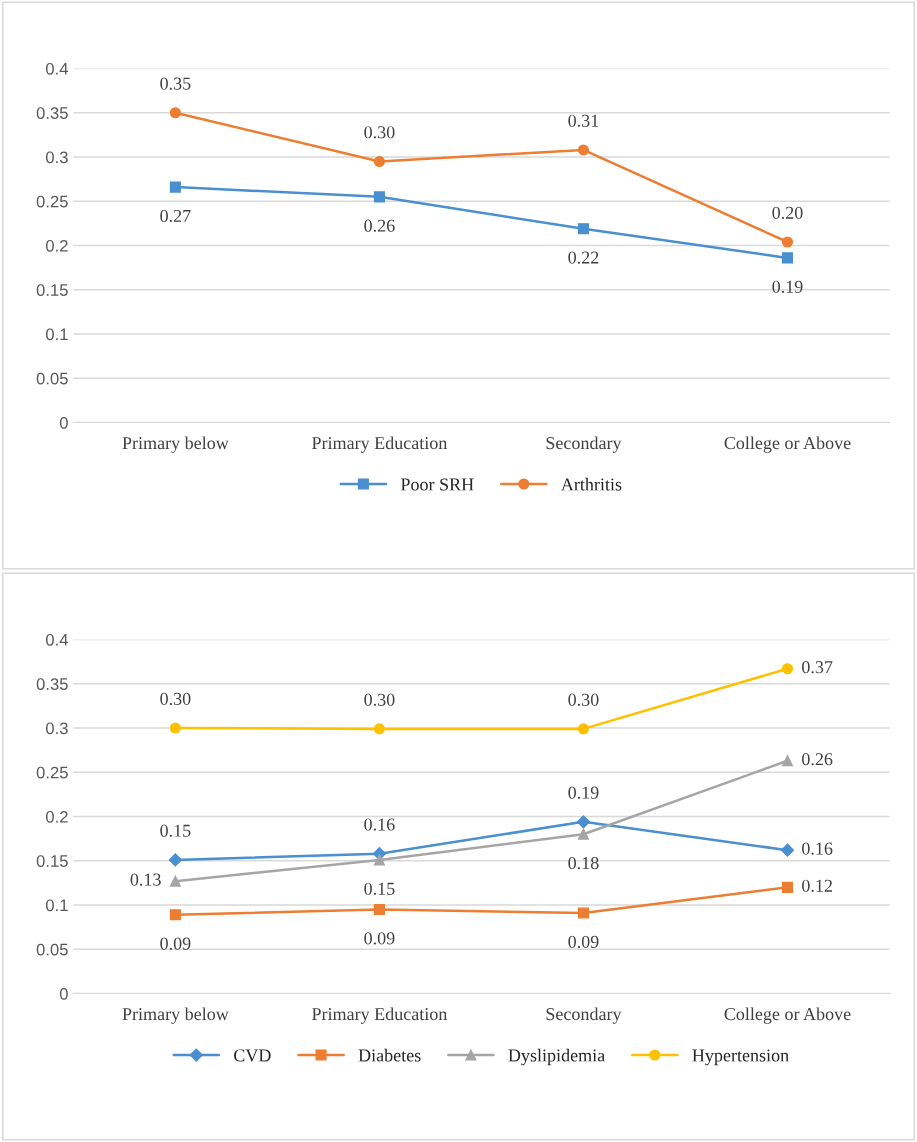 The image size is (917, 1142). Describe the element at coordinates (175, 216) in the screenshot. I see `data-label: 0.27` at that location.